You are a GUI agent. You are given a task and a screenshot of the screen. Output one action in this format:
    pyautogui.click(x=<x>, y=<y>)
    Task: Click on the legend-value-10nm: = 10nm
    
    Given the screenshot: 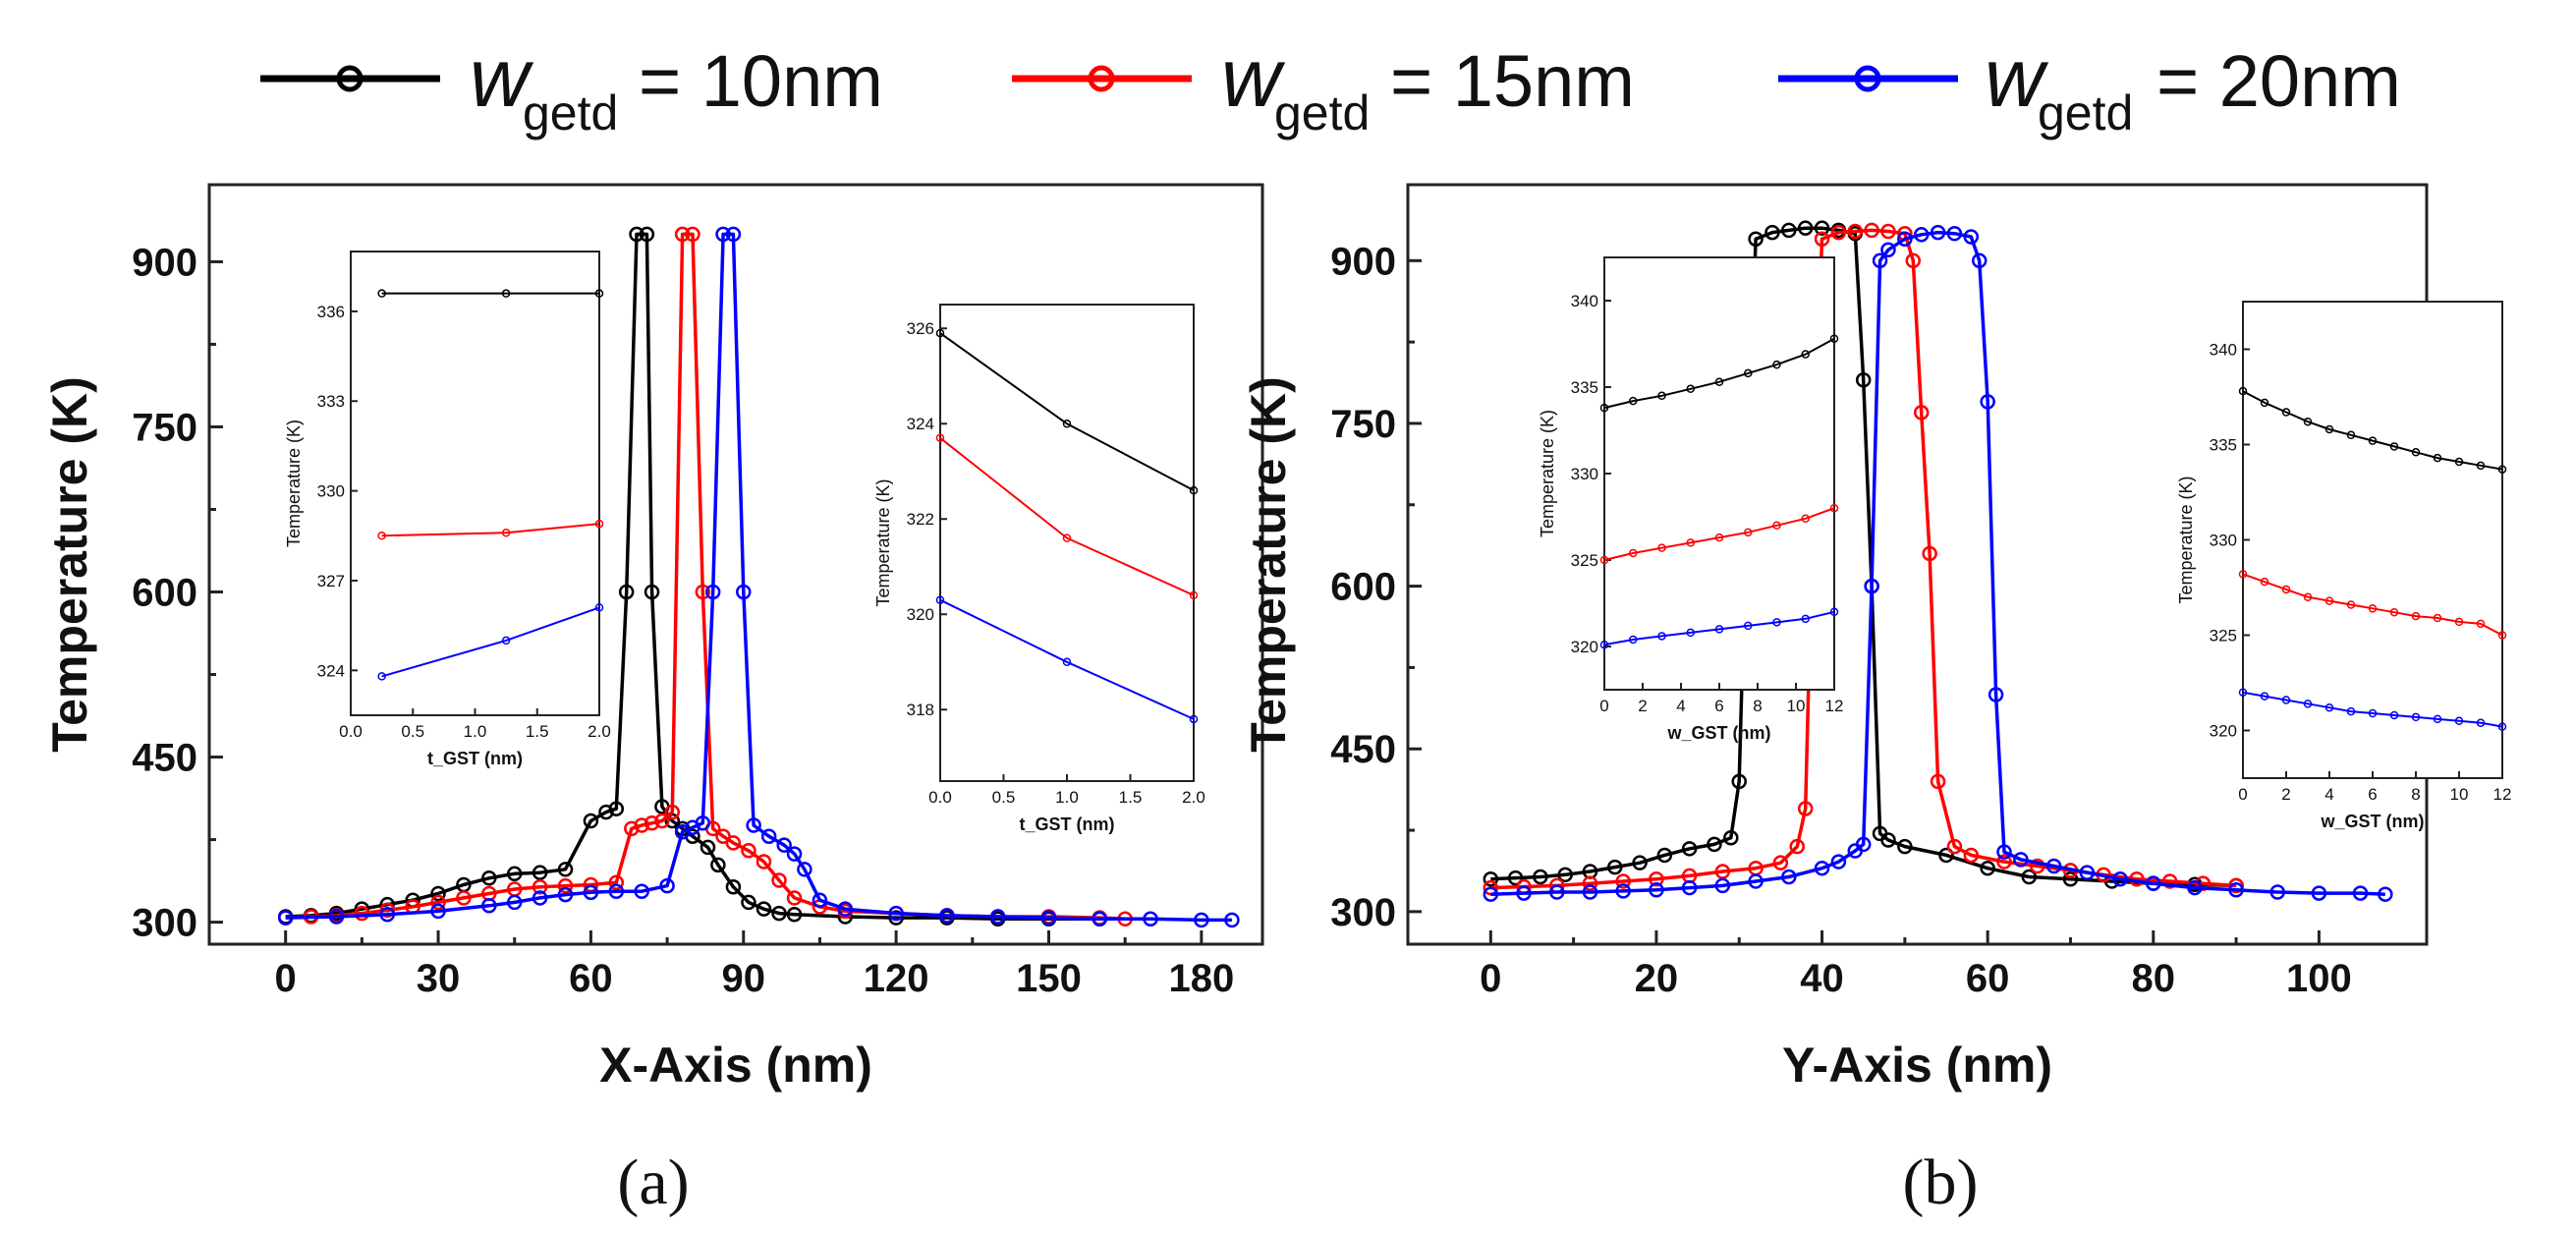 What is the action you would take?
    pyautogui.click(x=761, y=81)
    